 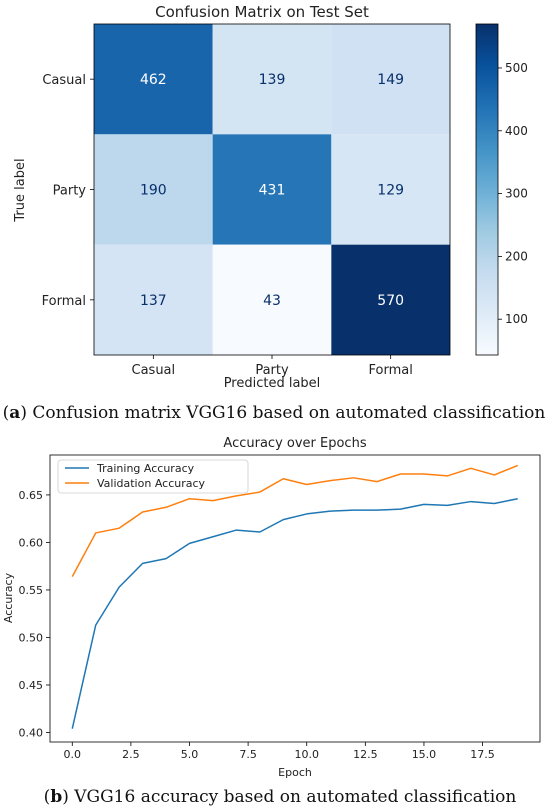 What do you see at coordinates (279, 751) in the screenshot?
I see `acc-x-ticks: 0.0 2.5 5.0 7.5 10.0 12.5 15.0 17.5` at bounding box center [279, 751].